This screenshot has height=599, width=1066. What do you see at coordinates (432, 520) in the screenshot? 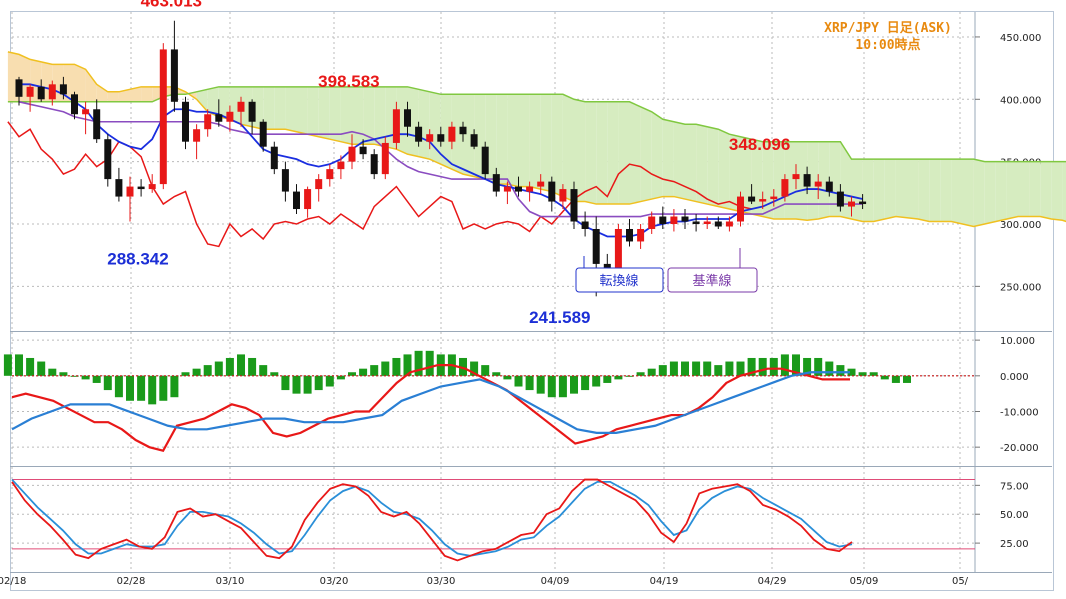
I see `stoch-k-line` at bounding box center [432, 520].